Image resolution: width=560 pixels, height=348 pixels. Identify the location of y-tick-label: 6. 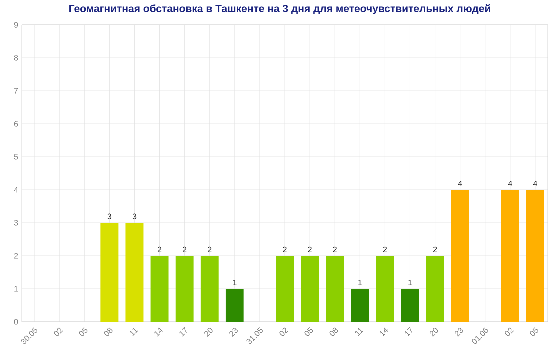
(16, 124).